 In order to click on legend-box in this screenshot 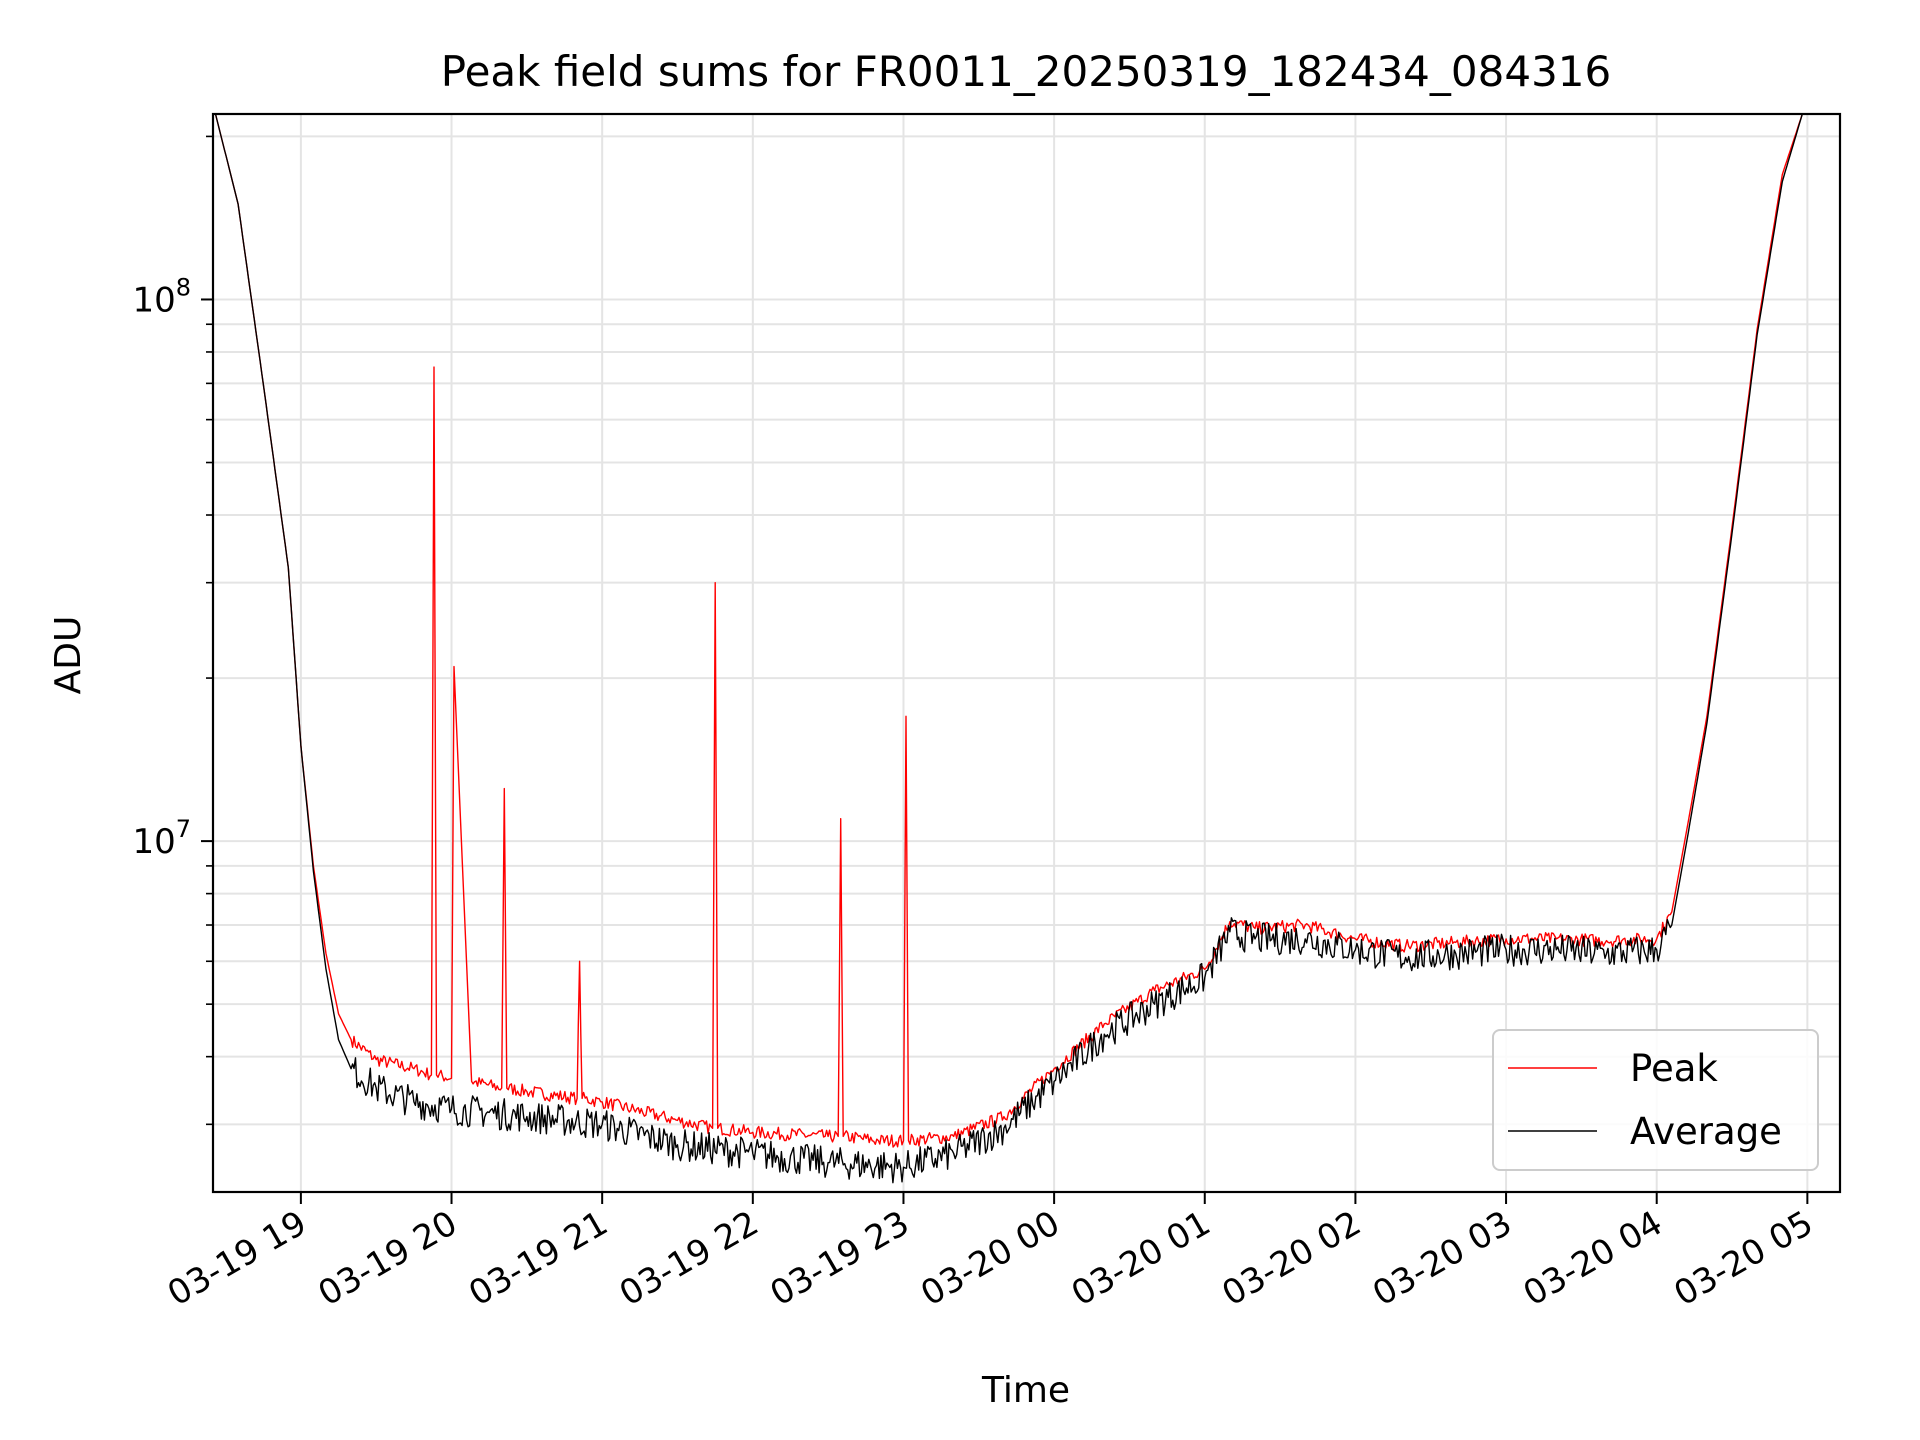, I will do `click(1655, 1100)`.